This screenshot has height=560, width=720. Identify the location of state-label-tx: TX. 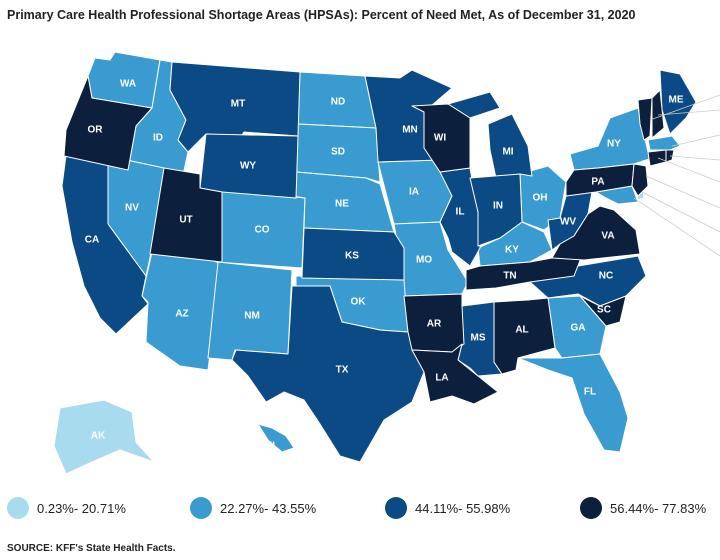
(342, 370).